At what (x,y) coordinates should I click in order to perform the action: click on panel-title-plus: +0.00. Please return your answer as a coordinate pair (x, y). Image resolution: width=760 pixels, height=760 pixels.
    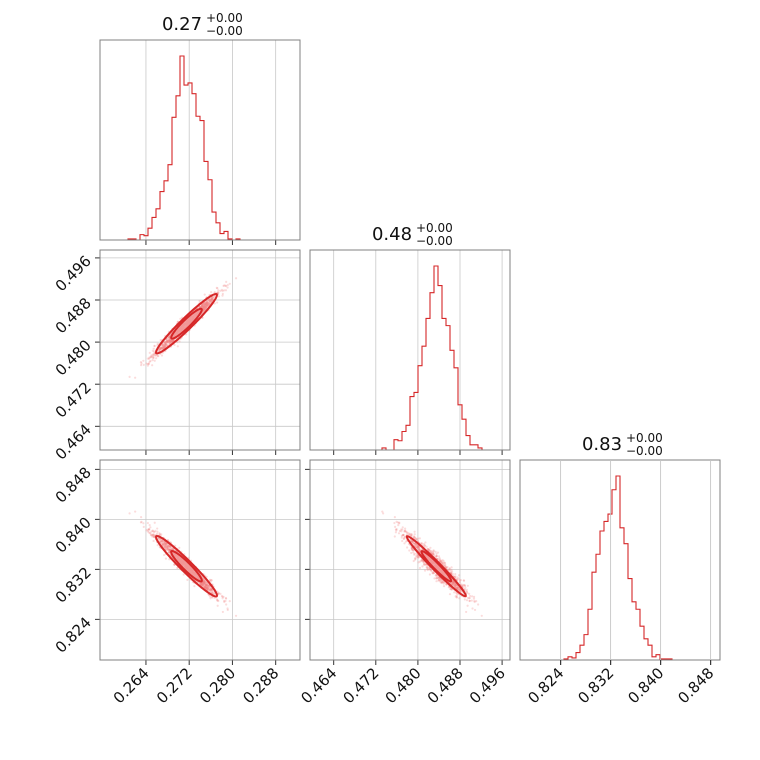
    Looking at the image, I should click on (224, 18).